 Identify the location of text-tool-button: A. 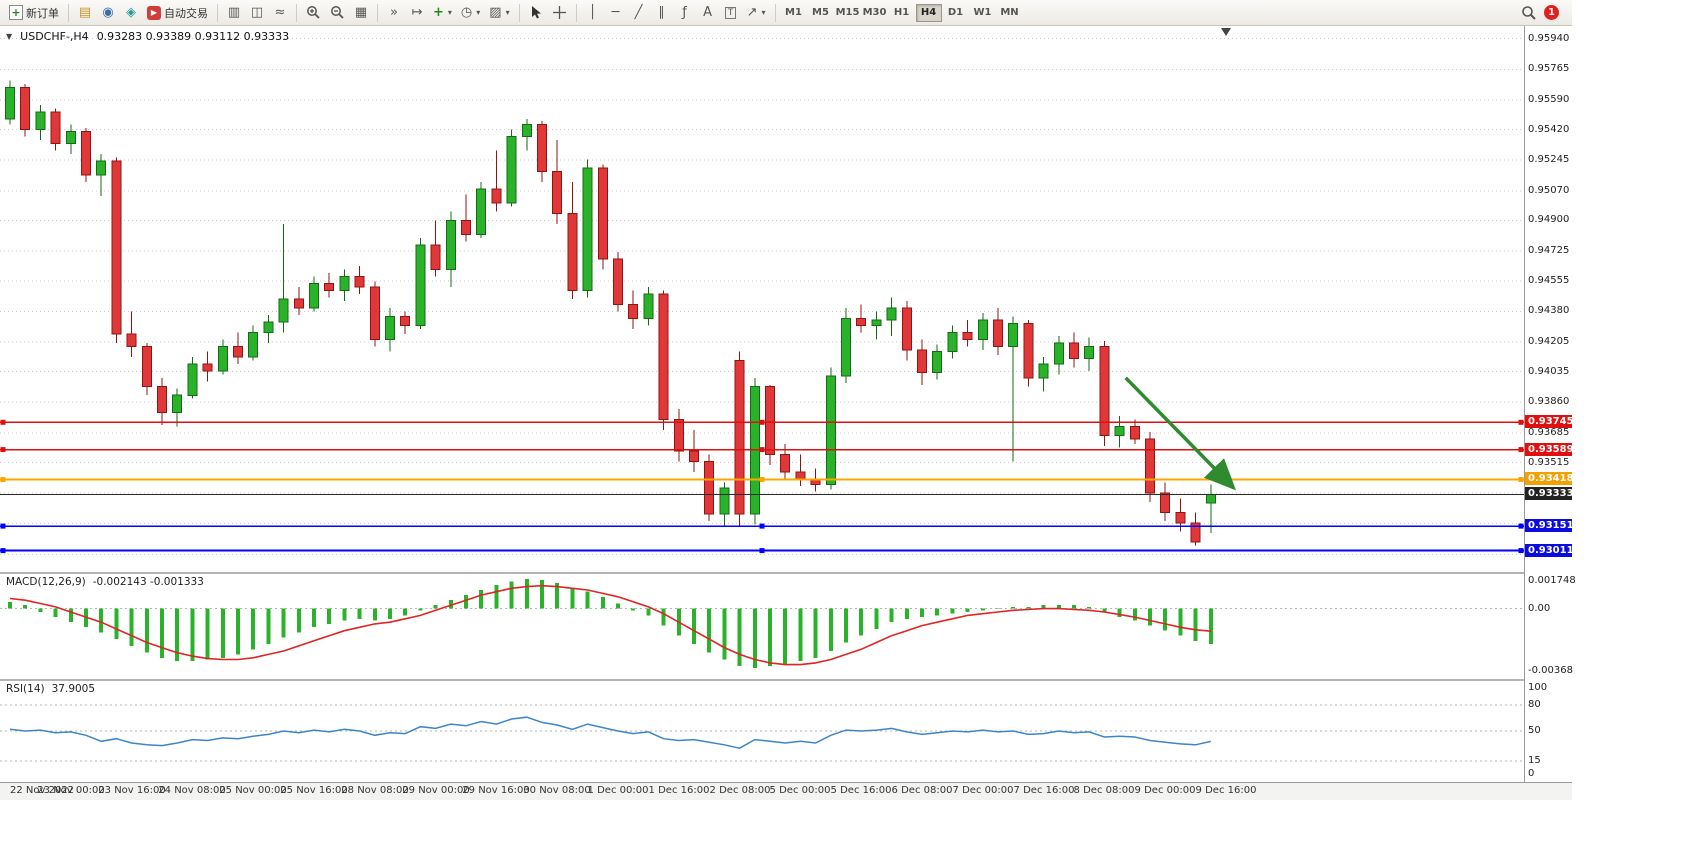
(708, 13).